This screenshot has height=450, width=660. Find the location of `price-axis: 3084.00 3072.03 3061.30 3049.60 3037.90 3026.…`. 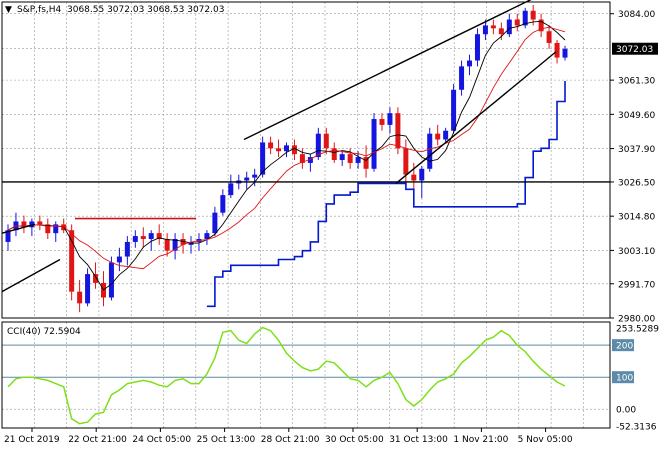

price-axis: 3084.00 3072.03 3061.30 3049.60 3037.90 3026.… is located at coordinates (634, 167).